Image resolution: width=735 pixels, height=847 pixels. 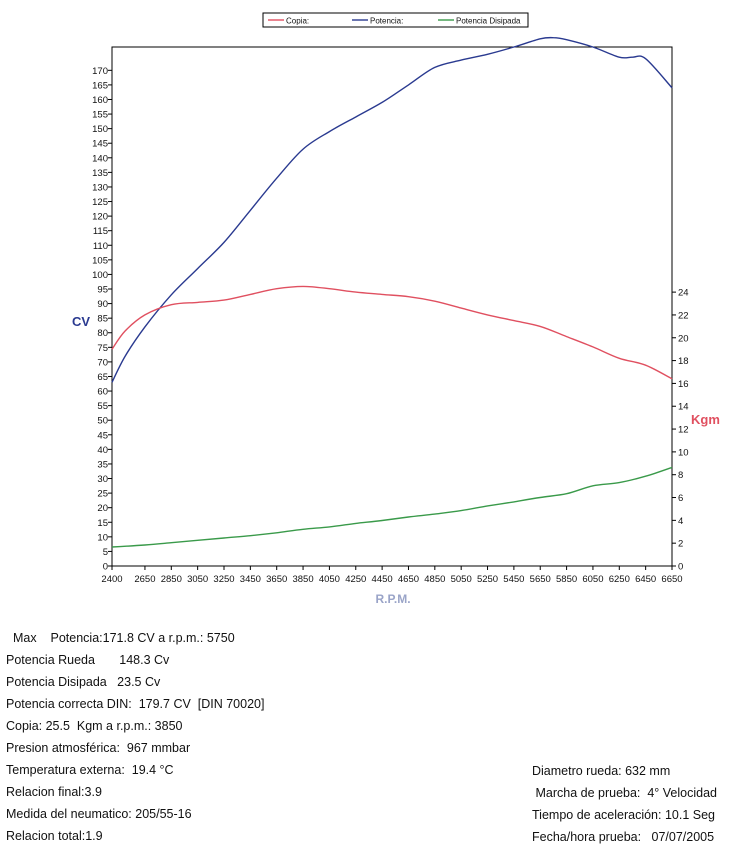 I want to click on info-pressure: Presion atmosférica: 967 mmbar, so click(x=98, y=748).